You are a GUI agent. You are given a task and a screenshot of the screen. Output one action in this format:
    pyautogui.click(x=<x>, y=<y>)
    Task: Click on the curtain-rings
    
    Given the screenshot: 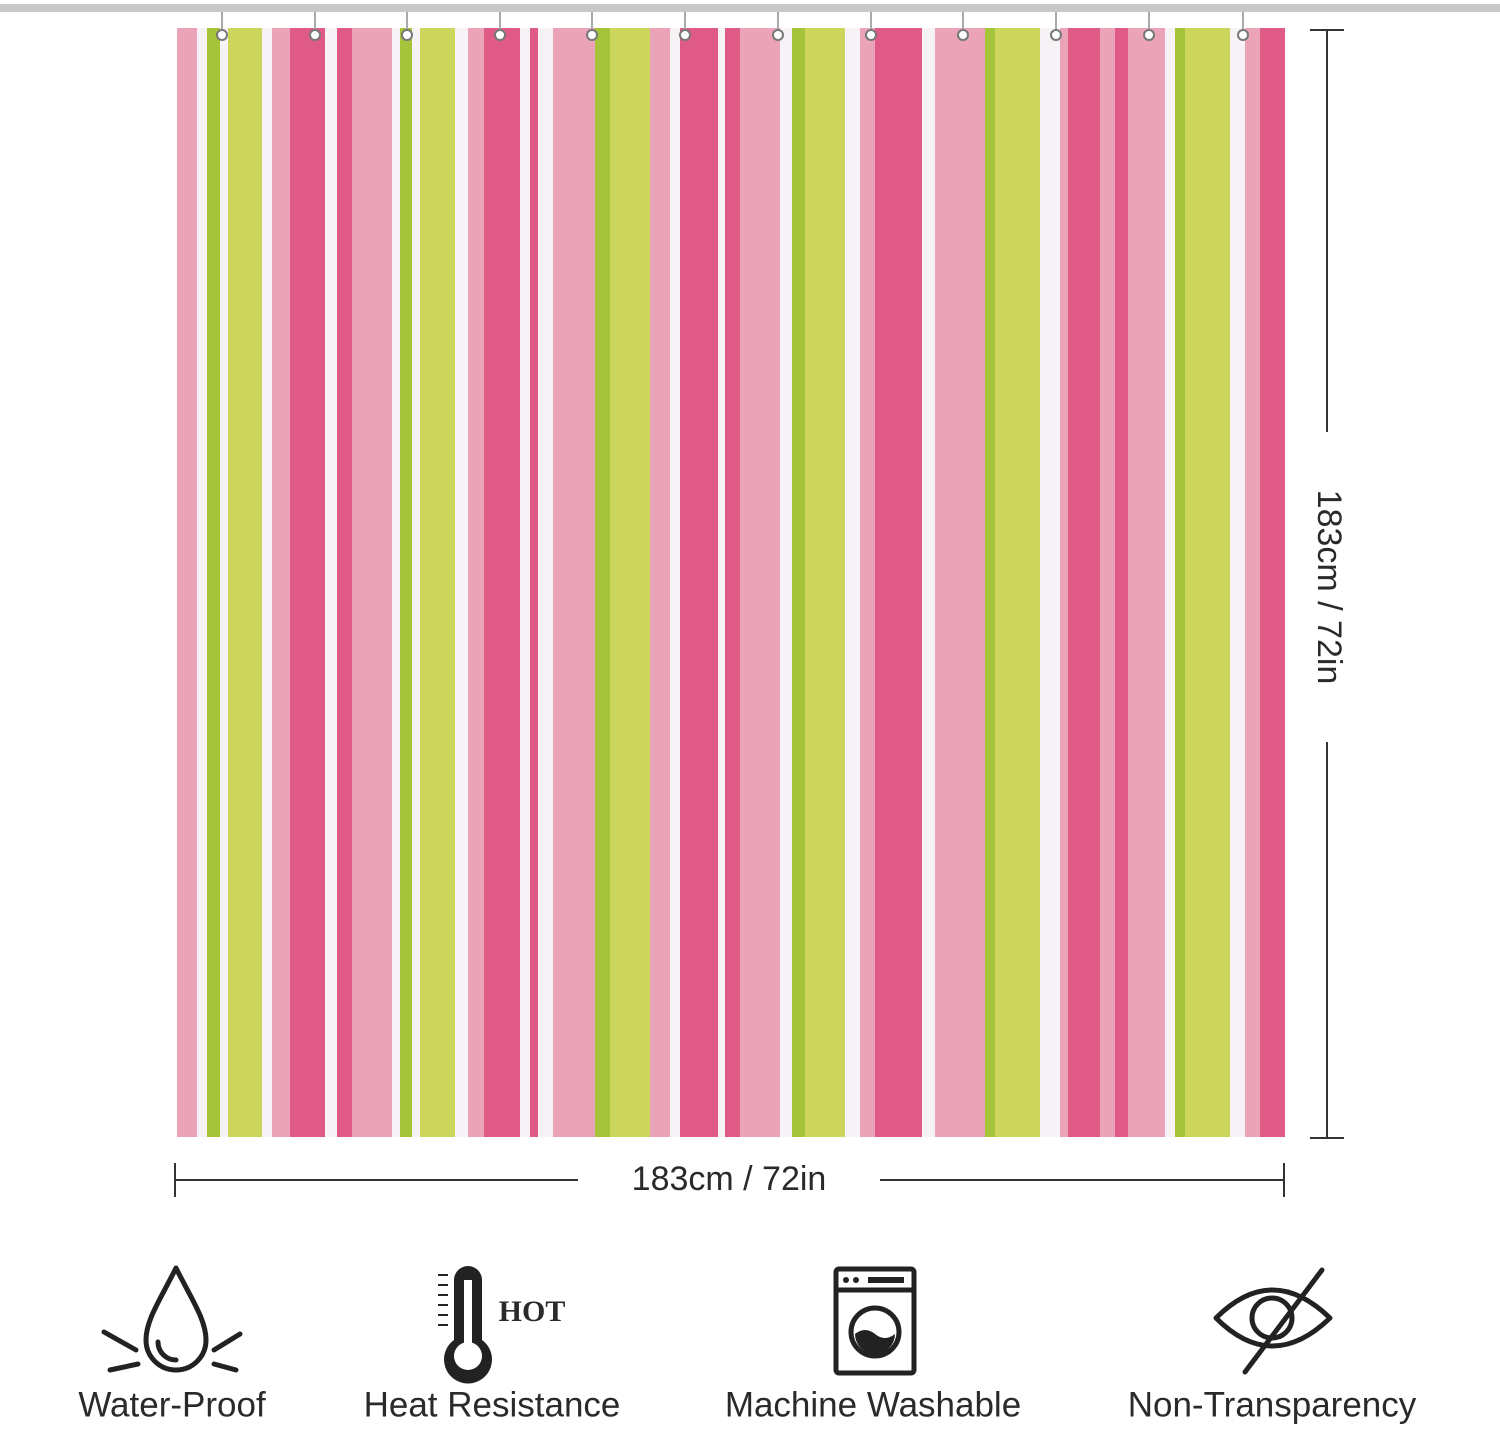 What is the action you would take?
    pyautogui.click(x=732, y=26)
    